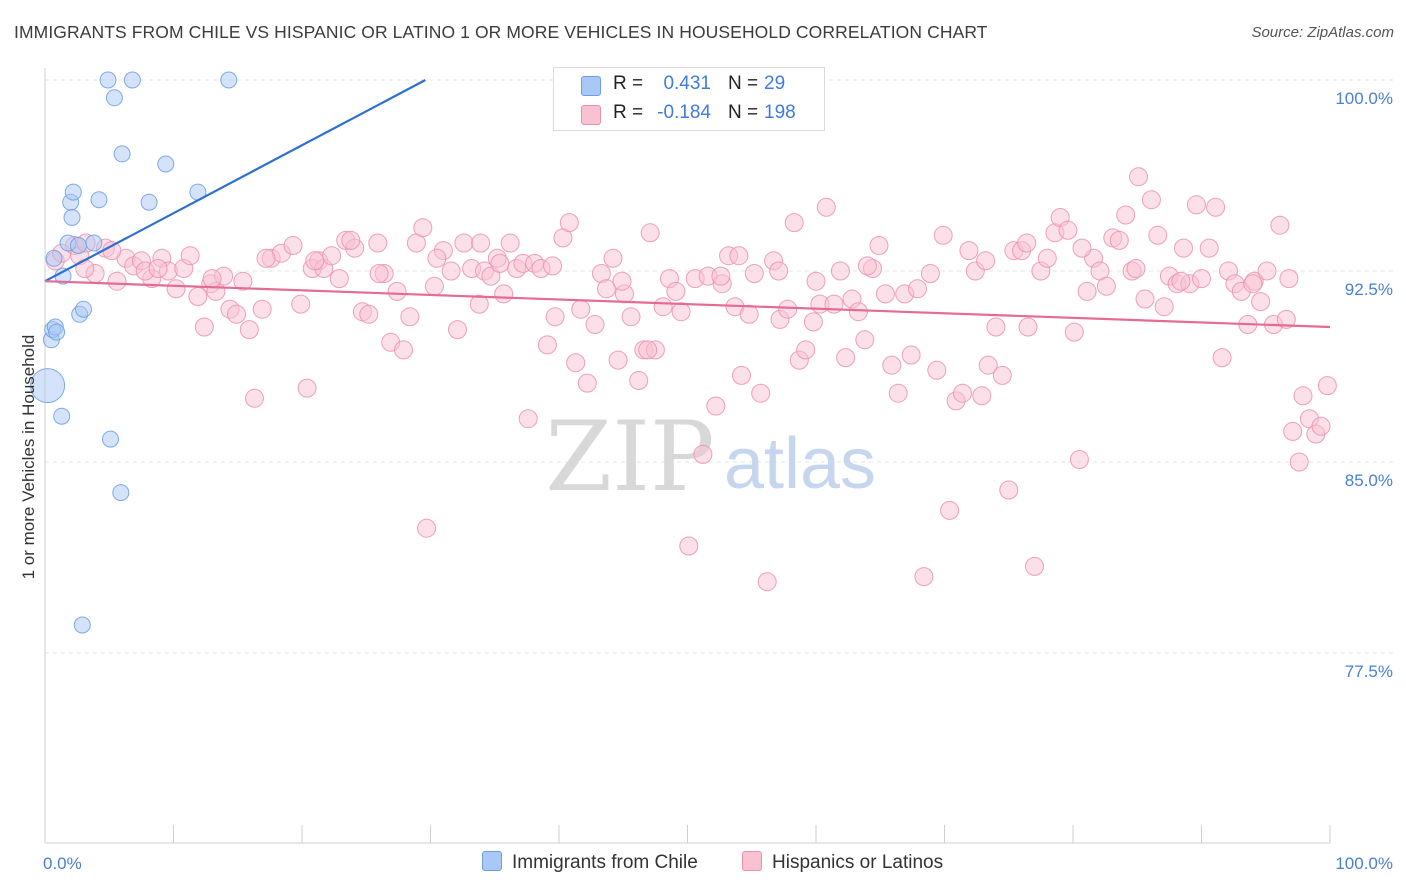  What do you see at coordinates (800, 464) in the screenshot?
I see `watermark-atlas: atlas` at bounding box center [800, 464].